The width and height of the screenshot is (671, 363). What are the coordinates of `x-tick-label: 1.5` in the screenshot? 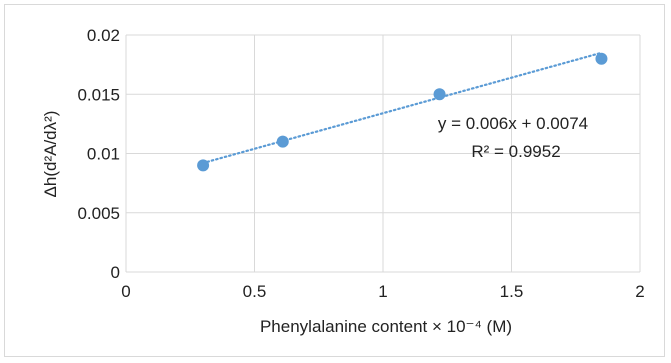 It's located at (512, 291).